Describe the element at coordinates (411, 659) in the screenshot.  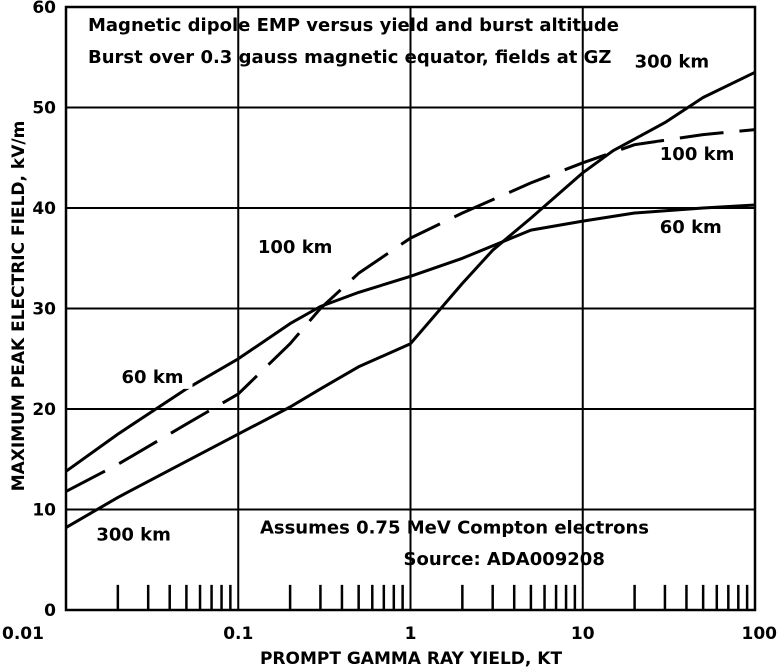
I see `x-axis-label: PROMPT GAMMA RAY YIELD, KT` at that location.